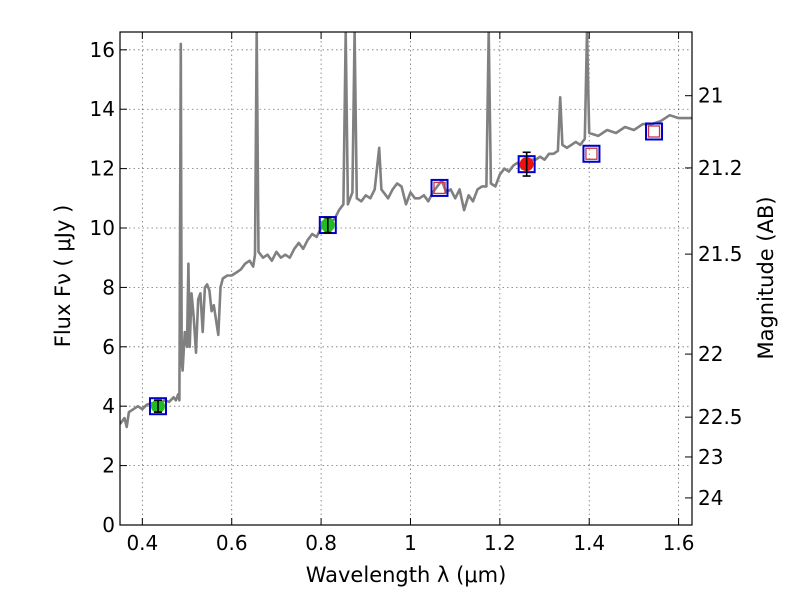  What do you see at coordinates (720, 417) in the screenshot?
I see `mag-tick-label: 22.5` at bounding box center [720, 417].